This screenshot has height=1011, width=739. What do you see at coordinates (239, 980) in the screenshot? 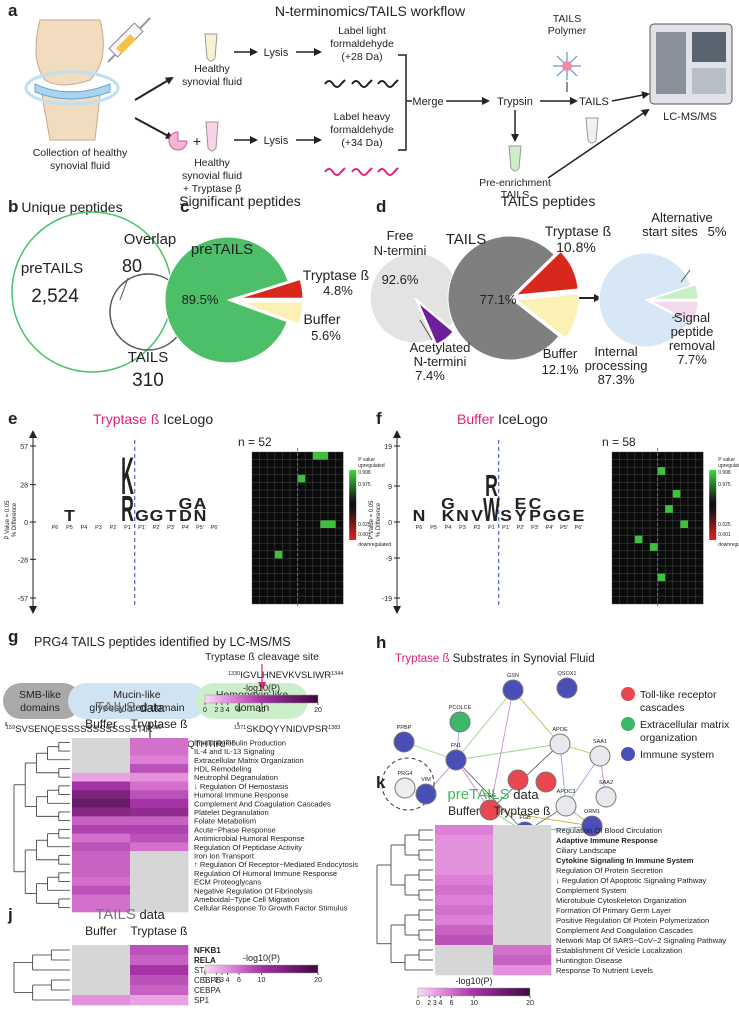
I see `scale-tick-label: 6` at bounding box center [239, 980].